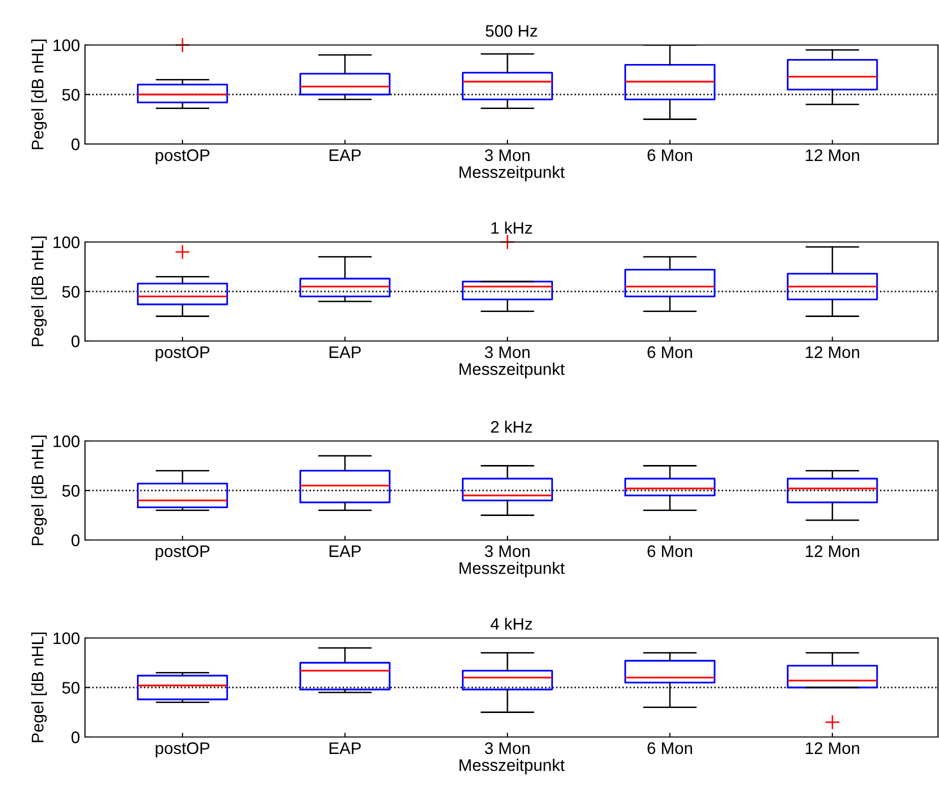 The height and width of the screenshot is (787, 939). Describe the element at coordinates (511, 228) in the screenshot. I see `chart-title: 1 kHz` at that location.